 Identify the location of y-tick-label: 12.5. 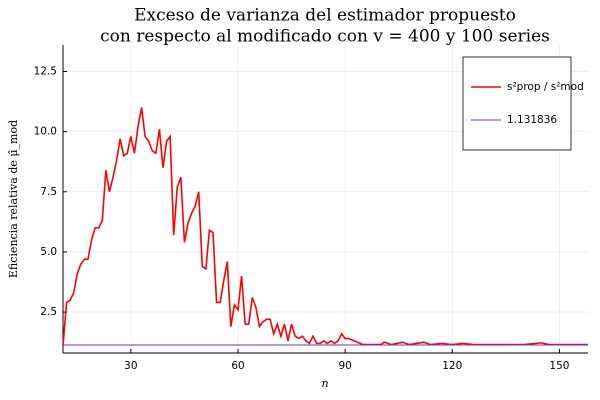
(45, 71).